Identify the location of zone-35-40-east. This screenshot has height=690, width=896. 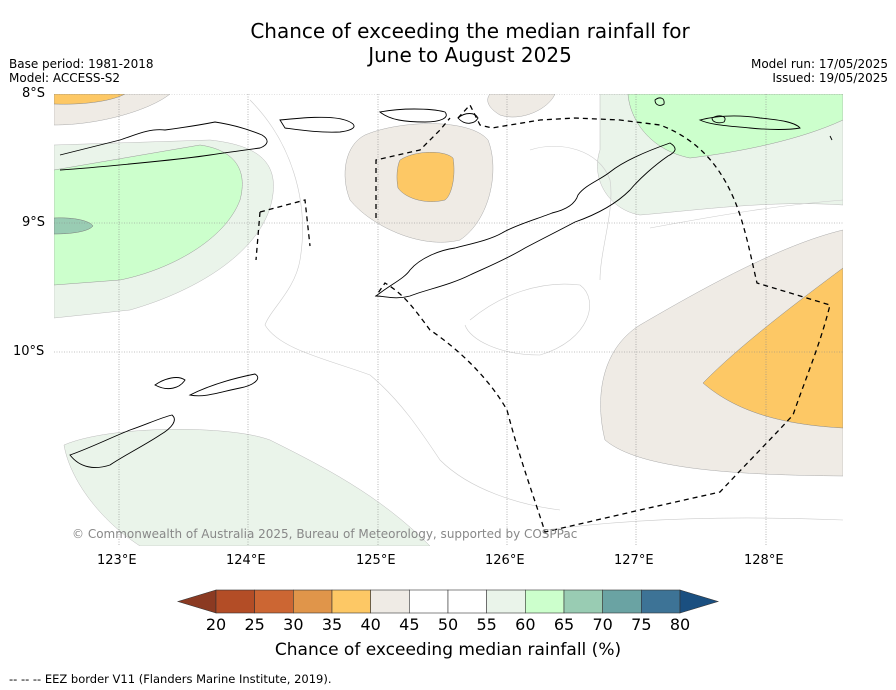
(772, 348).